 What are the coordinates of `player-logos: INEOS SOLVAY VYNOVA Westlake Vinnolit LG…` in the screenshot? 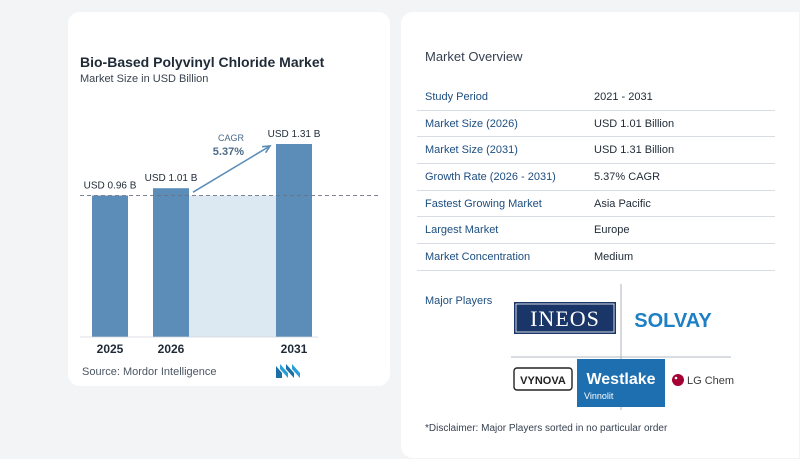 It's located at (622, 347).